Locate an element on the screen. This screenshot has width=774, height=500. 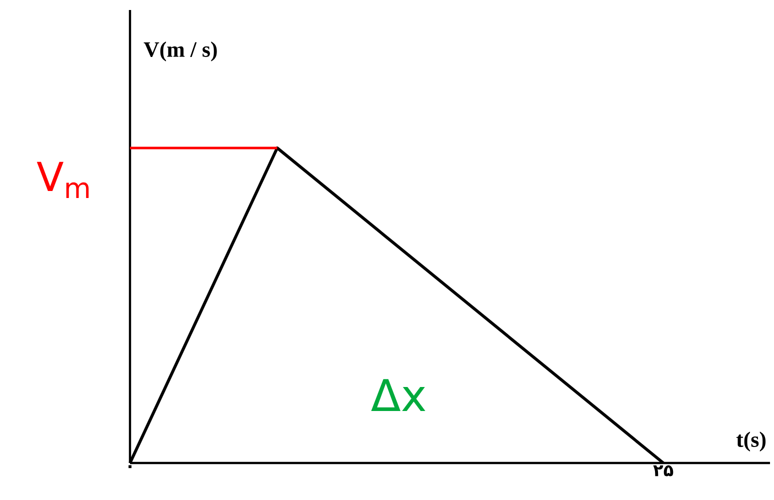
x-tick-label: ۲۵ is located at coordinates (663, 470).